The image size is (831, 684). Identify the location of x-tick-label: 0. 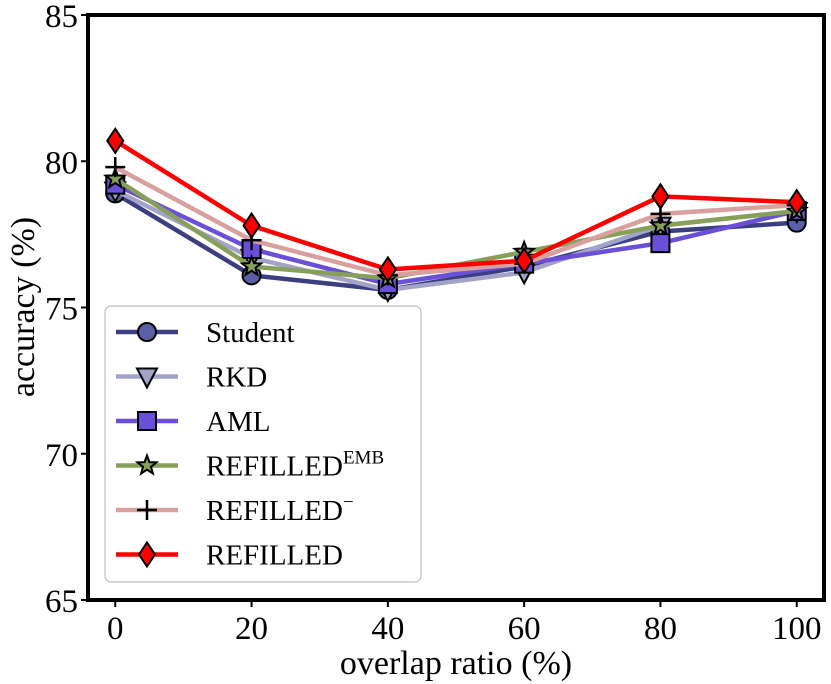
(115, 629).